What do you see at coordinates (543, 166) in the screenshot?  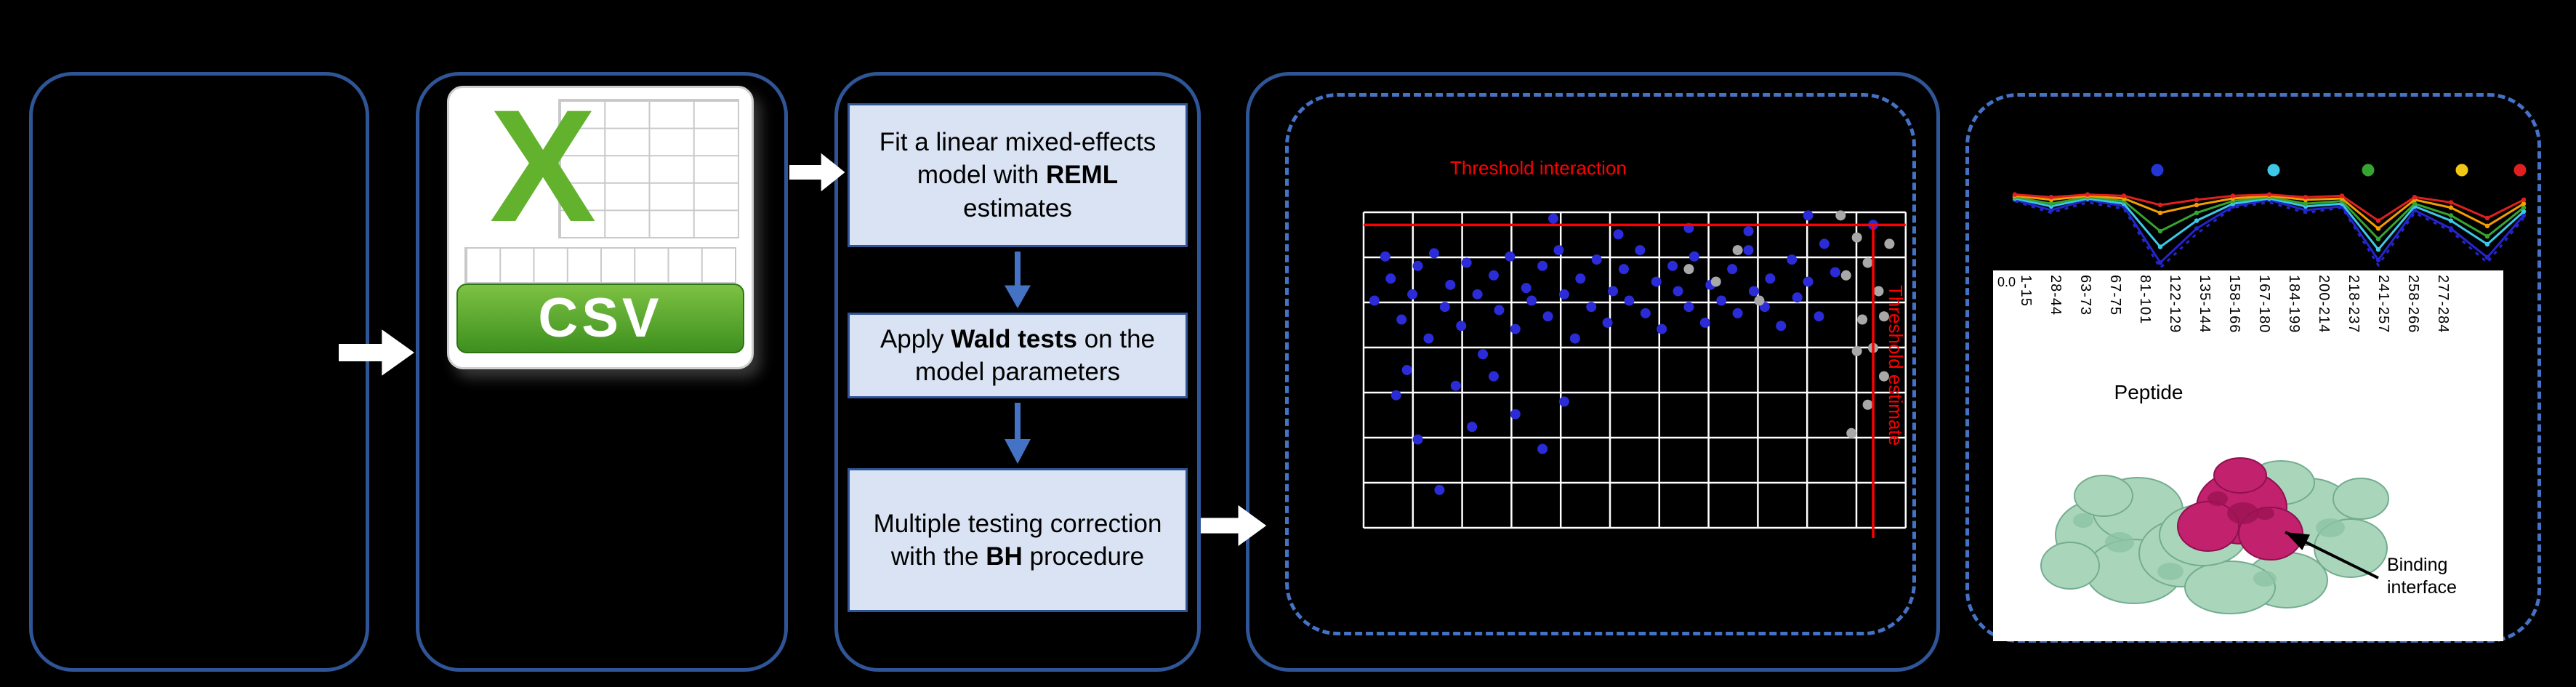 I see `excel-x-logo: X` at bounding box center [543, 166].